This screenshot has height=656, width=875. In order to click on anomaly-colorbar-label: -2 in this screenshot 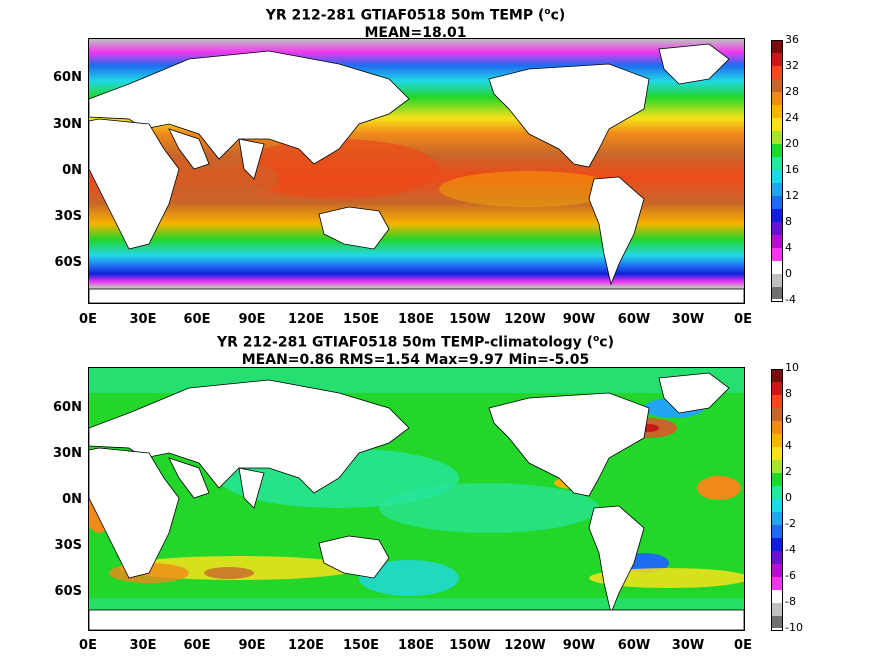, I will do `click(790, 523)`.